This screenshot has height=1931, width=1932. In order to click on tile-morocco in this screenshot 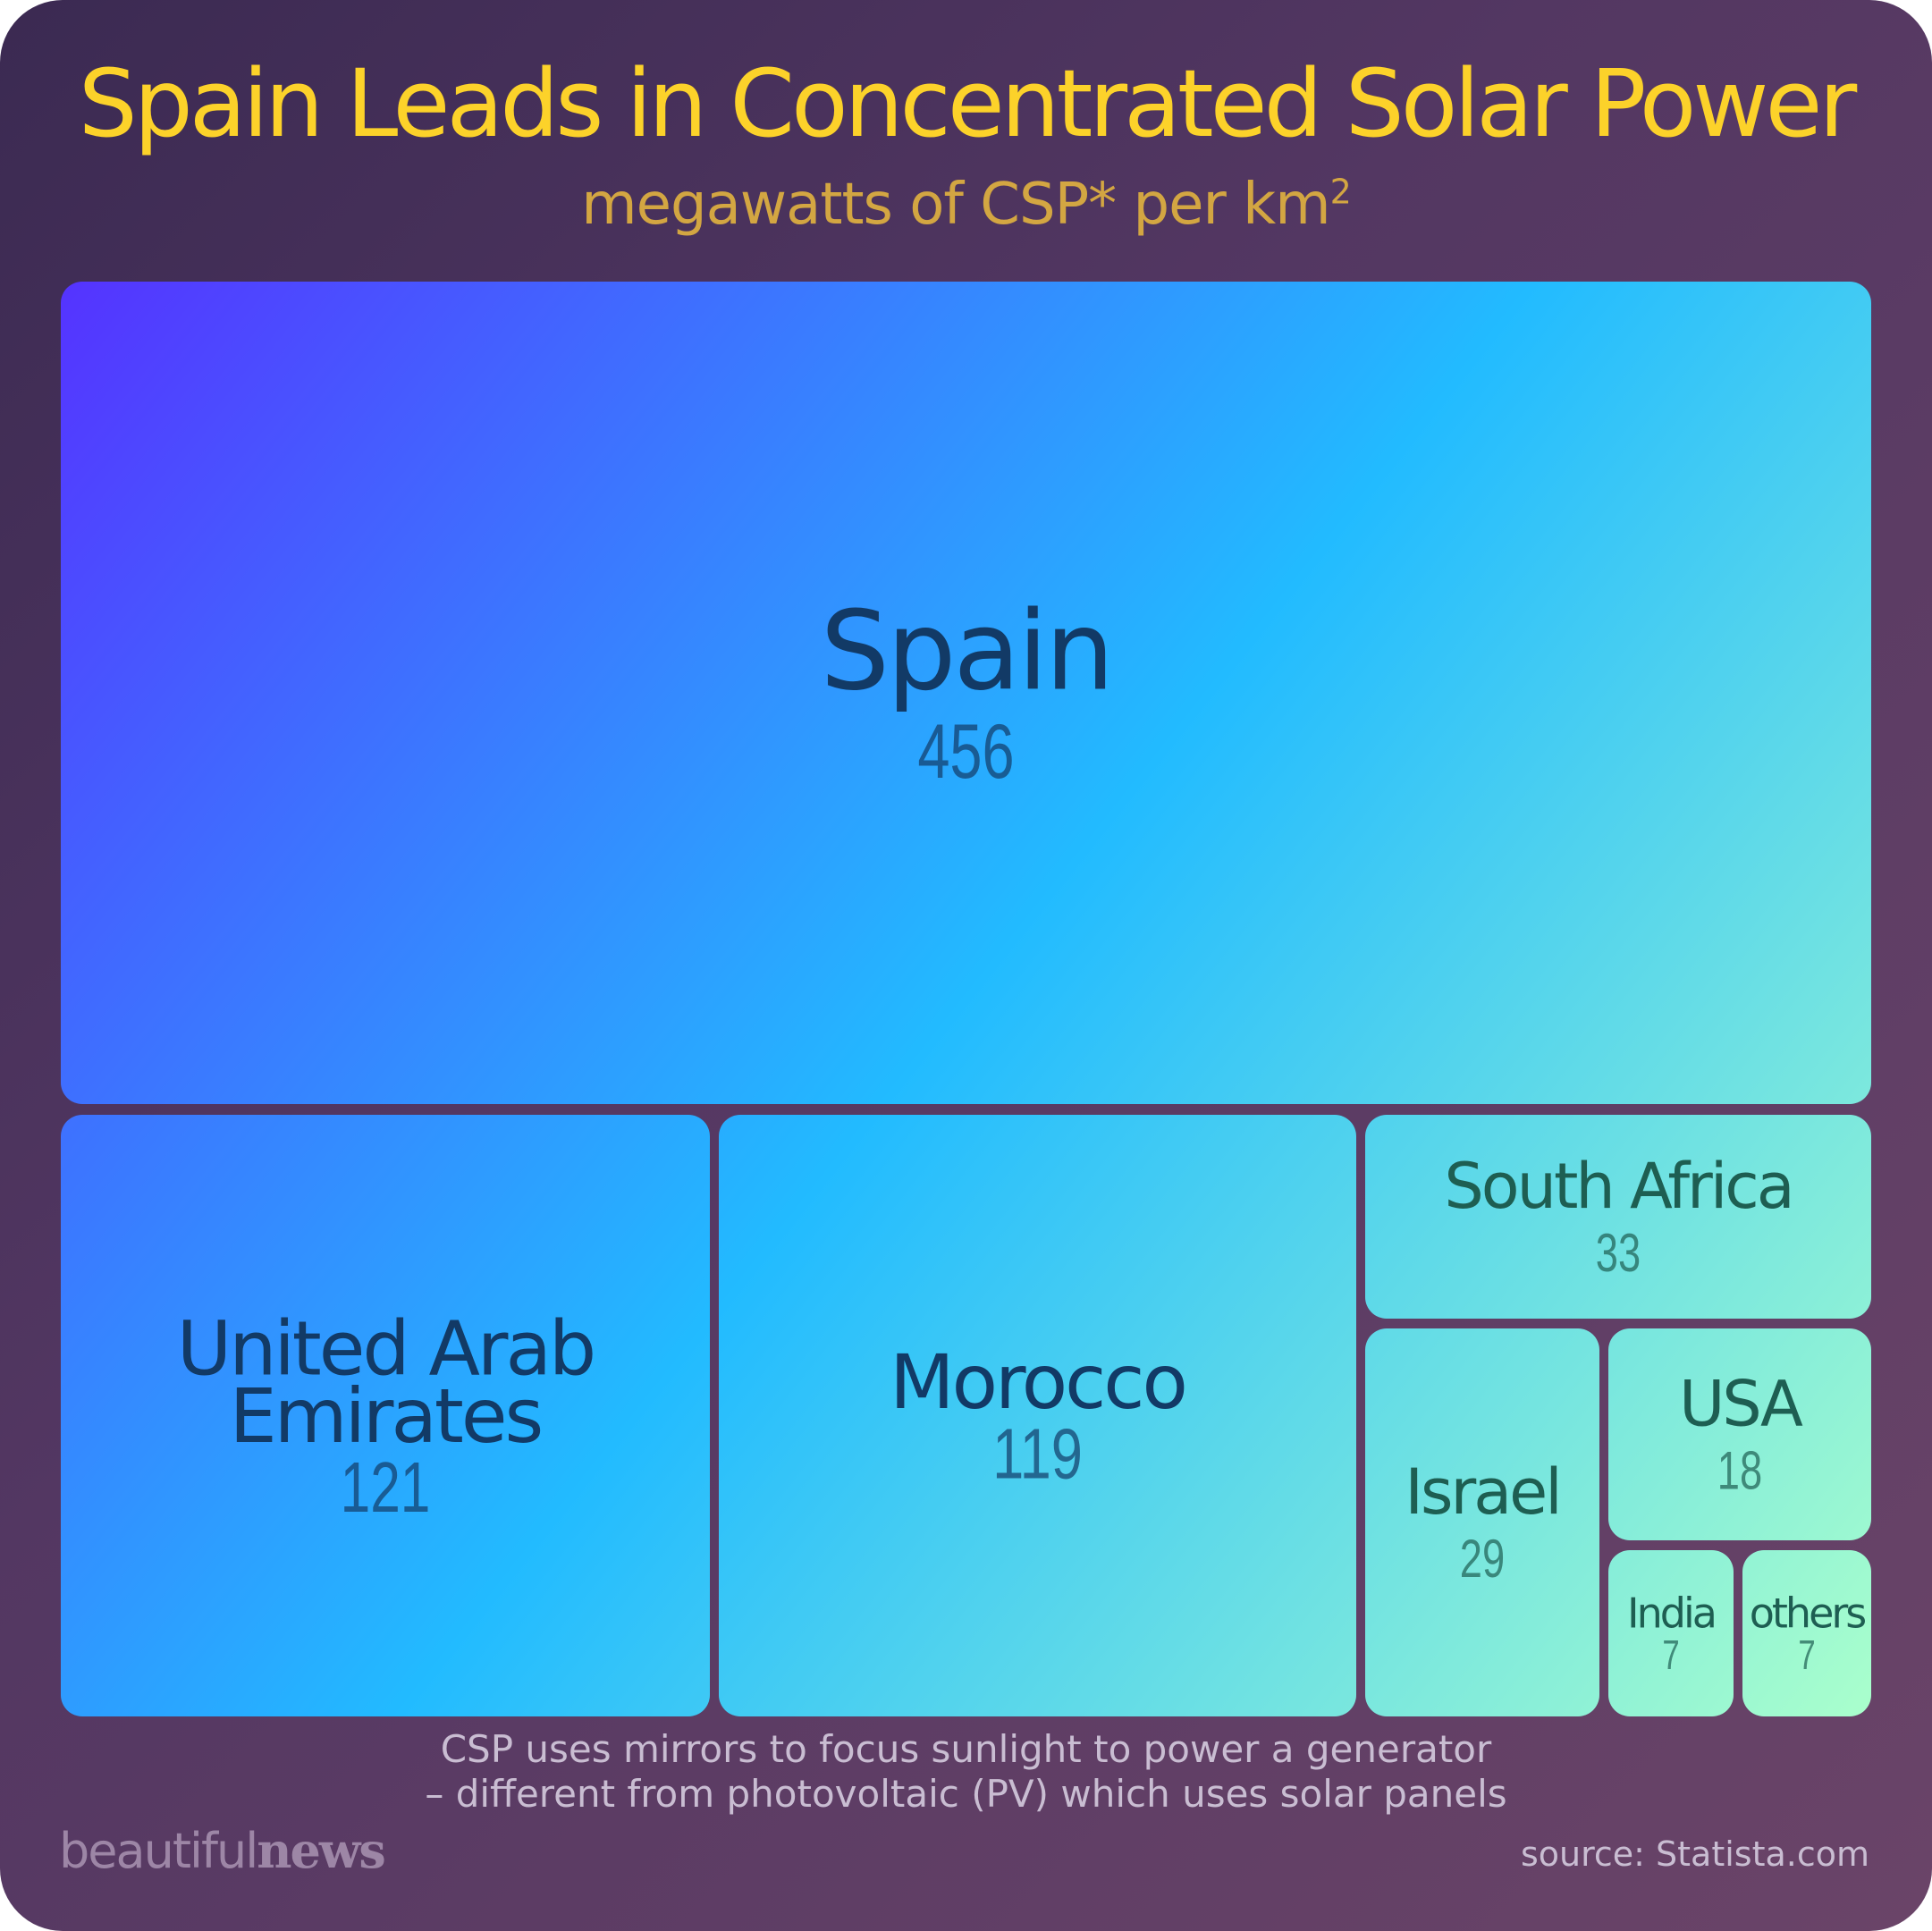, I will do `click(1037, 1415)`.